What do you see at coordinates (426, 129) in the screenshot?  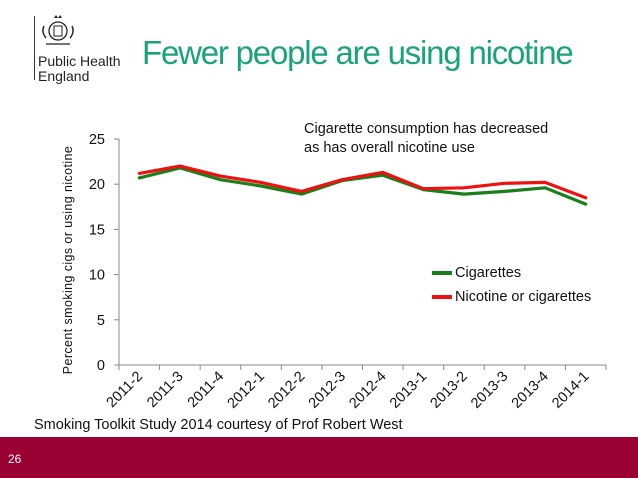 I see `annotation-line1: Cigarette consumption has decreased` at bounding box center [426, 129].